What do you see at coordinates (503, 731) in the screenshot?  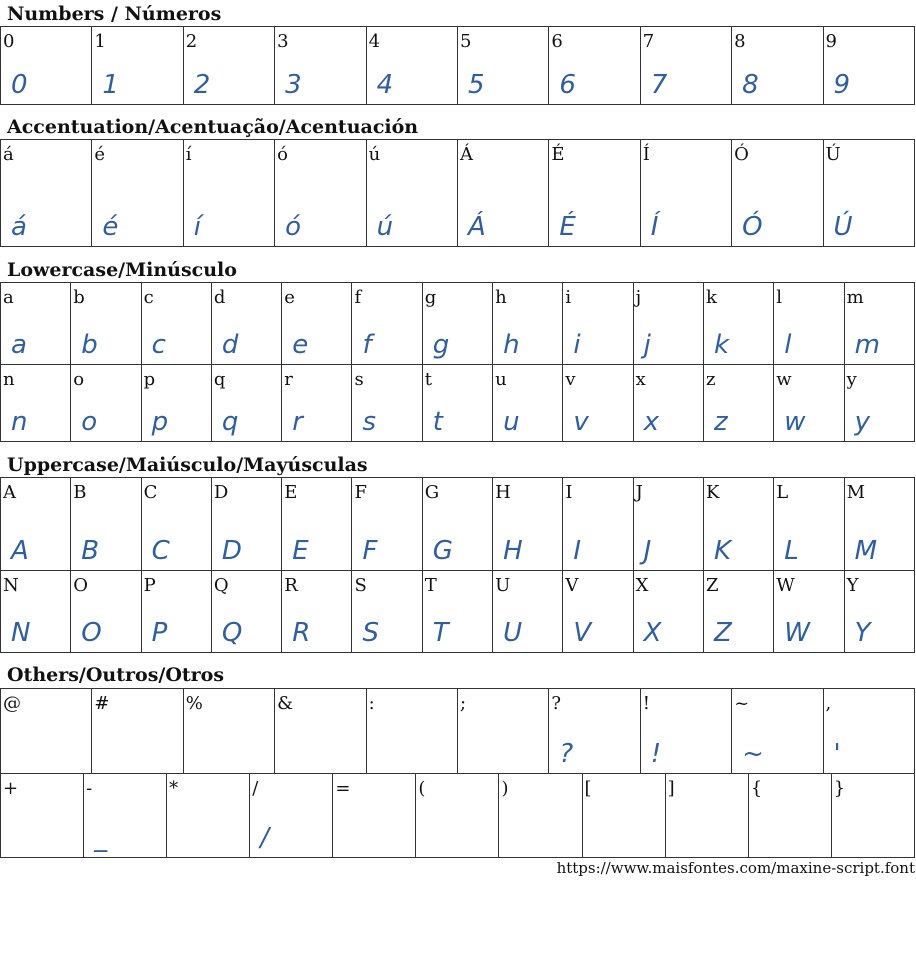 I see `glyph-cell: ;` at bounding box center [503, 731].